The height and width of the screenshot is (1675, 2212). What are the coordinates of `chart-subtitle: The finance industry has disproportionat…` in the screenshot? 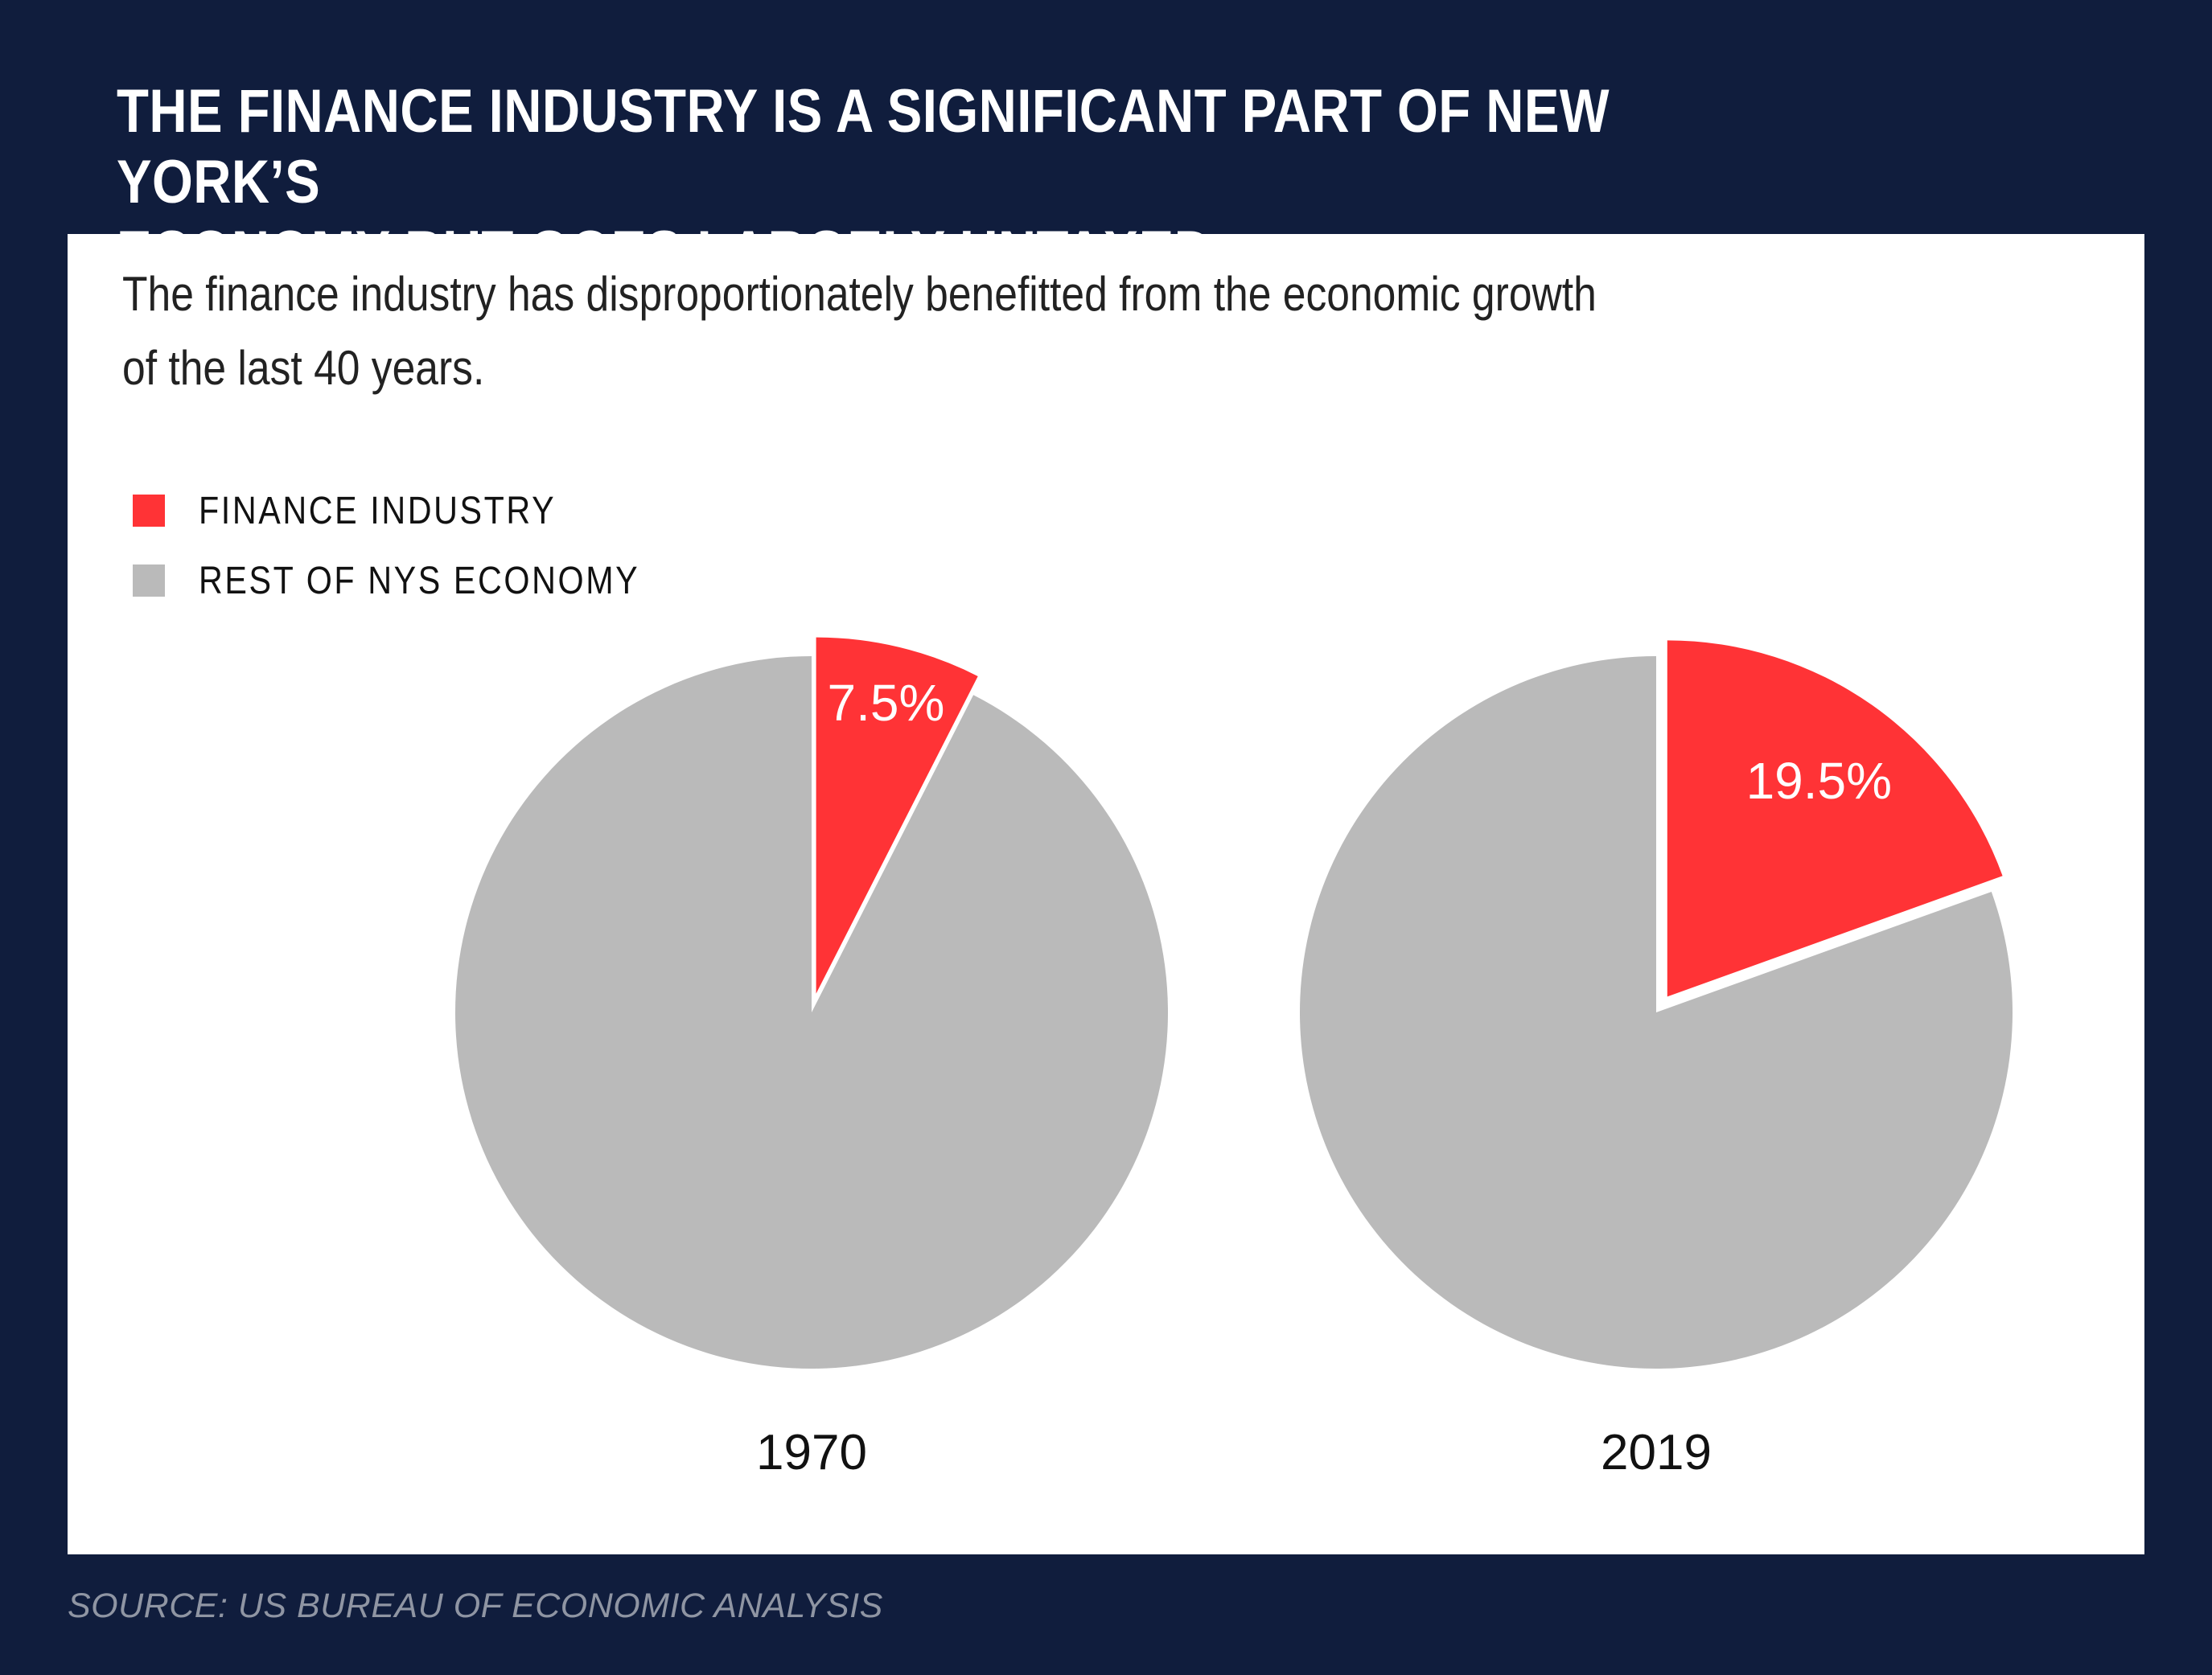 It's located at (859, 331).